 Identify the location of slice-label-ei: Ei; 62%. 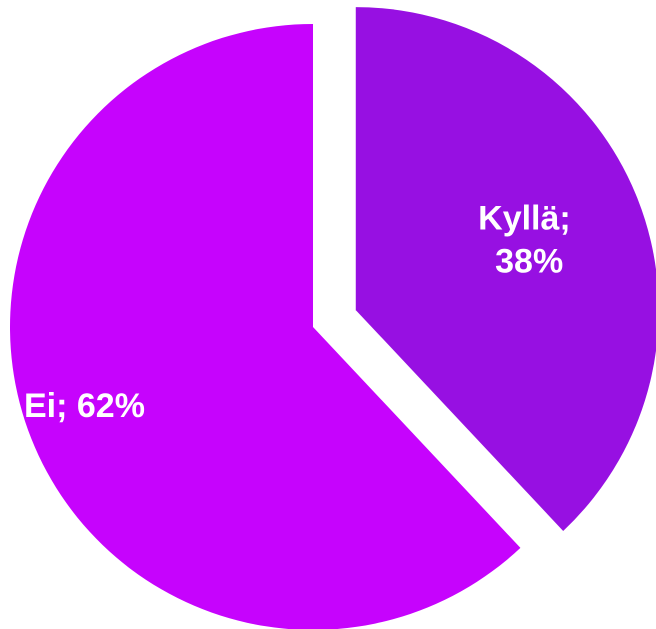
(84, 406).